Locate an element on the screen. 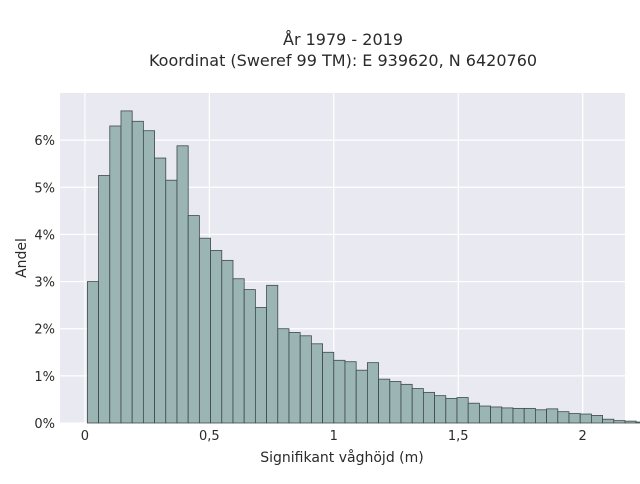 The height and width of the screenshot is (484, 640). y-tick-label: 0% is located at coordinates (44, 424).